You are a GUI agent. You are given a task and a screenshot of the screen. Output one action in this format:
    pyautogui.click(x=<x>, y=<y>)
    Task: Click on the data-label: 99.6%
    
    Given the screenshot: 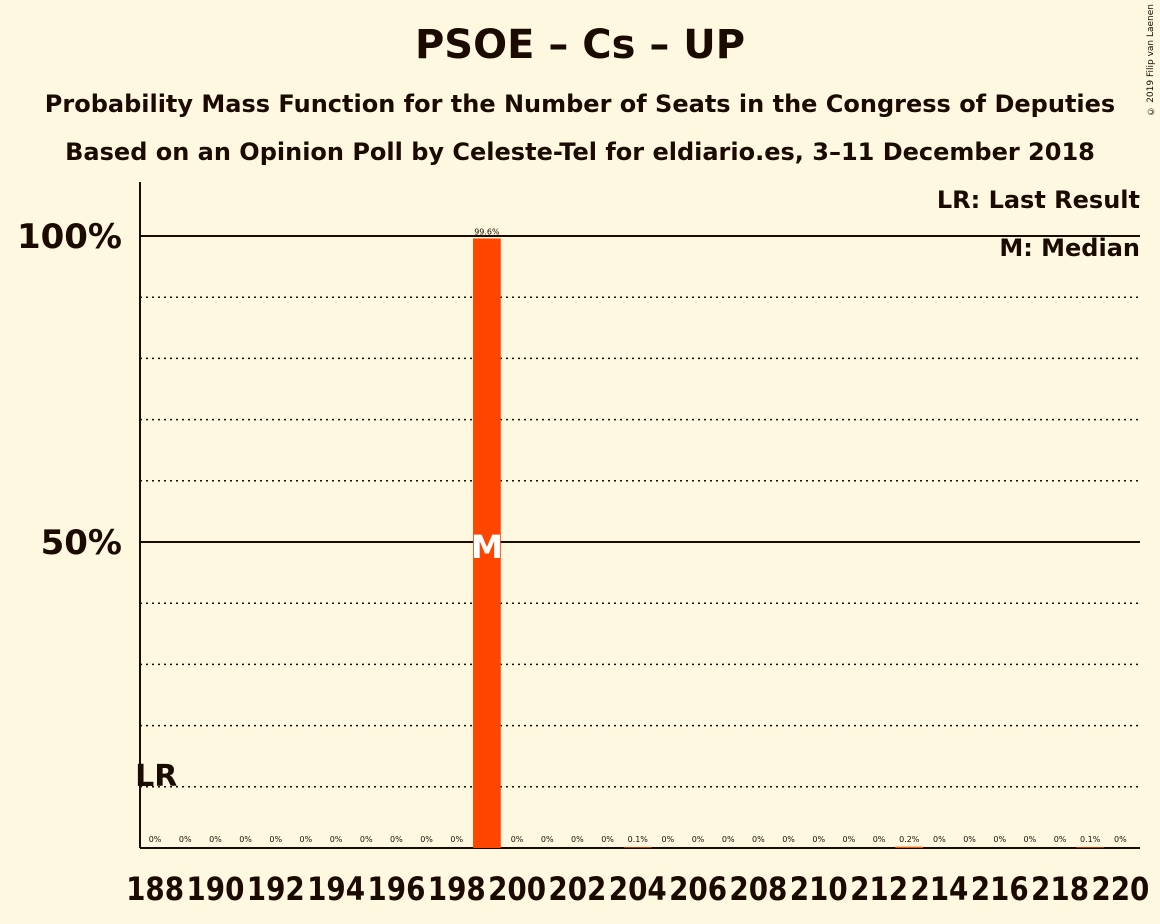 What is the action you would take?
    pyautogui.click(x=487, y=231)
    